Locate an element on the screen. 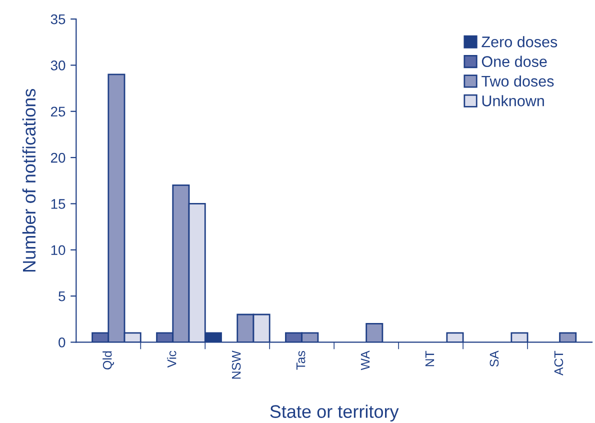  x-tick-label: Qld is located at coordinates (108, 360).